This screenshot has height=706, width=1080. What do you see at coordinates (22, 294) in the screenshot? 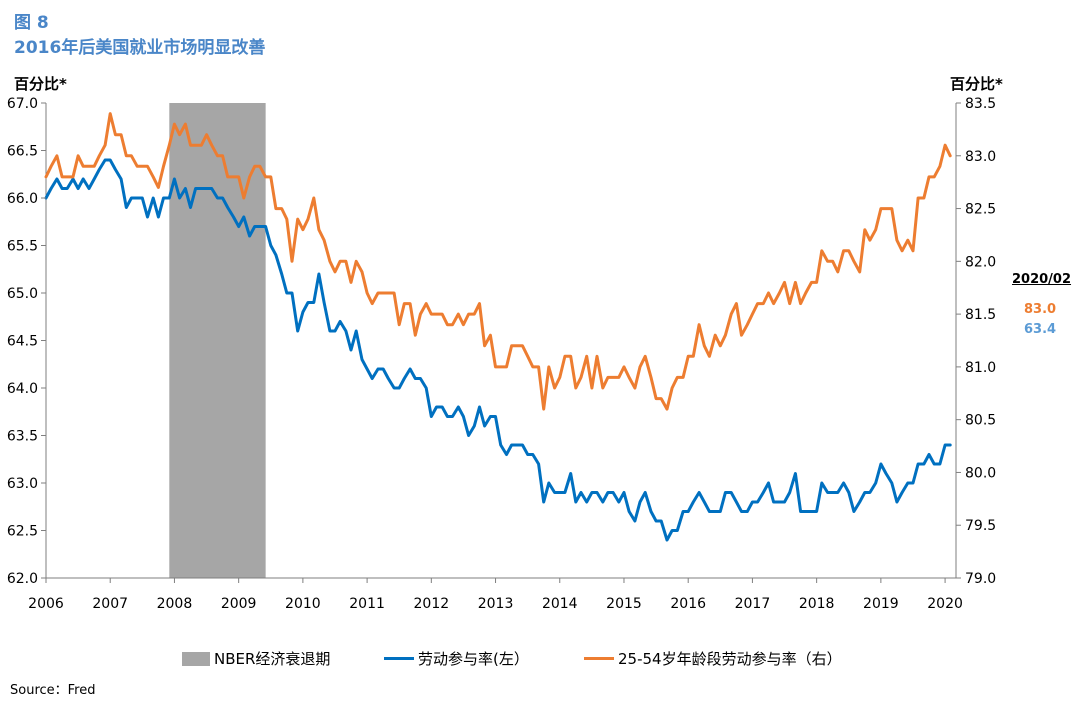
I see `left-tick-label: 65.0` at bounding box center [22, 294].